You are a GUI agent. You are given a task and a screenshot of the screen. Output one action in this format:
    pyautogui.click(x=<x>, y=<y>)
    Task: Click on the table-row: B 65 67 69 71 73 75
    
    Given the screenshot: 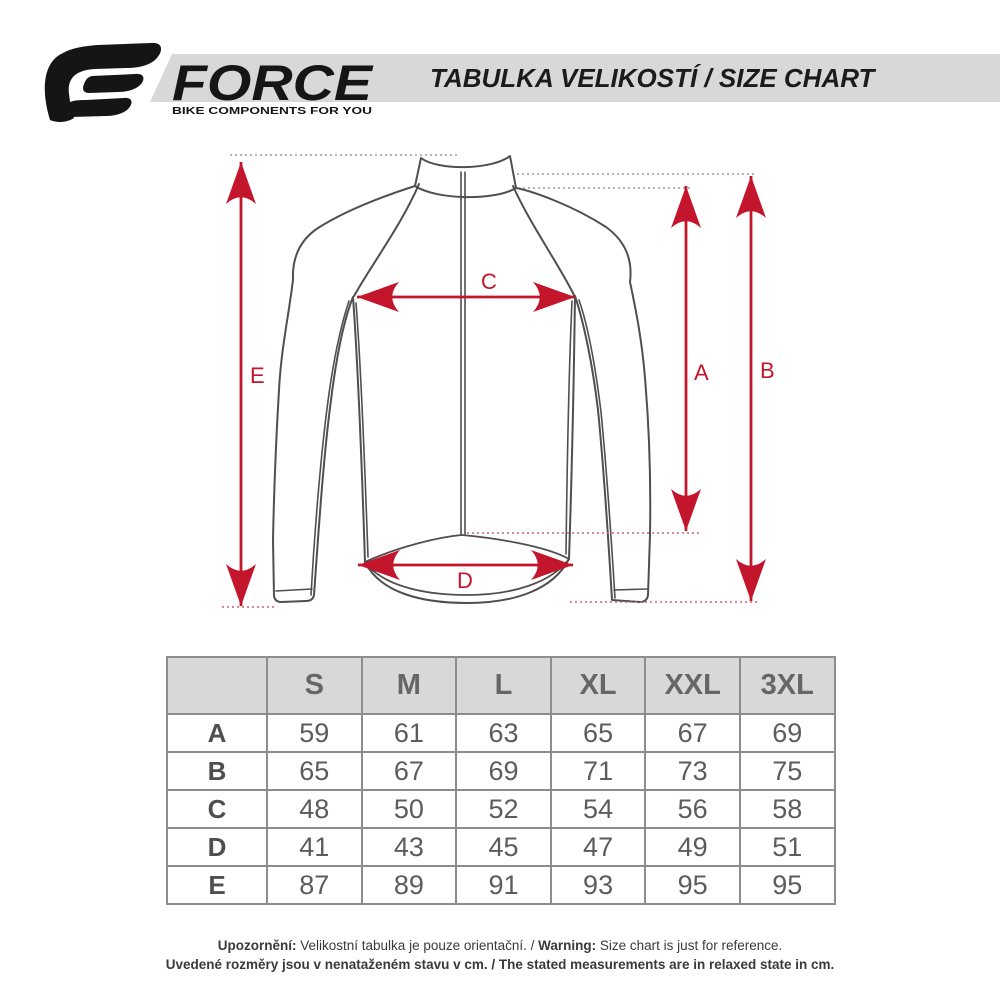 What is the action you would take?
    pyautogui.click(x=501, y=771)
    